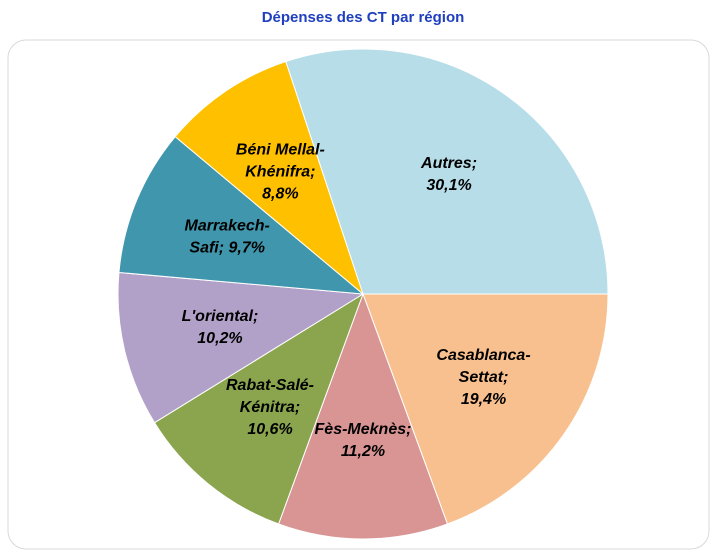 This screenshot has height=556, width=717. I want to click on data-label: Rabat-Salé-Kénitra; 10,6%, so click(270, 407).